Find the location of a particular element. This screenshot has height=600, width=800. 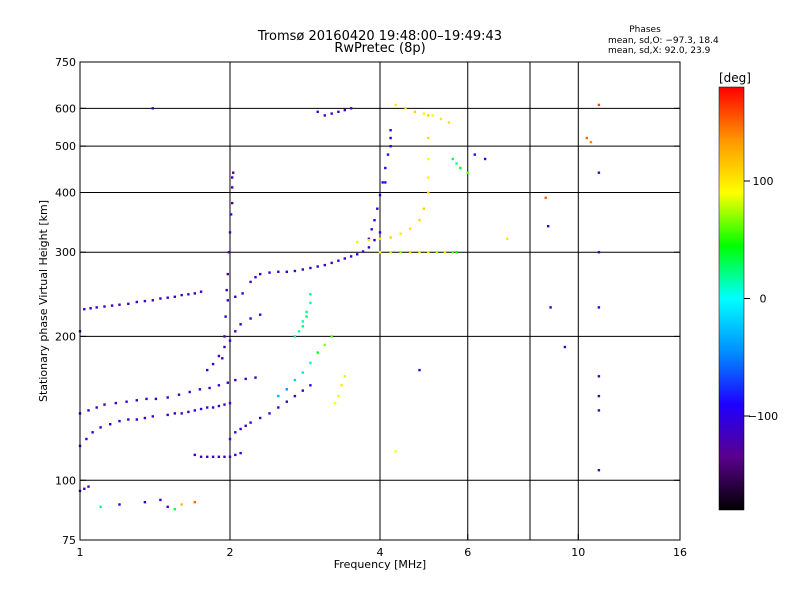

x-tick-label: 1 is located at coordinates (80, 552).